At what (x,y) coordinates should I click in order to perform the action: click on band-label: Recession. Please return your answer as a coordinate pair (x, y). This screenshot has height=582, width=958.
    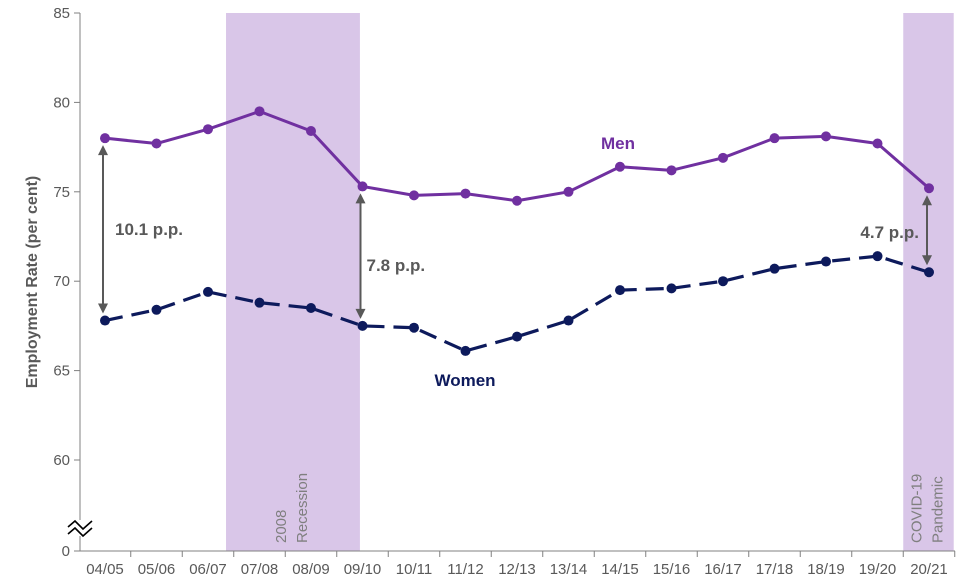
    Looking at the image, I should click on (302, 508).